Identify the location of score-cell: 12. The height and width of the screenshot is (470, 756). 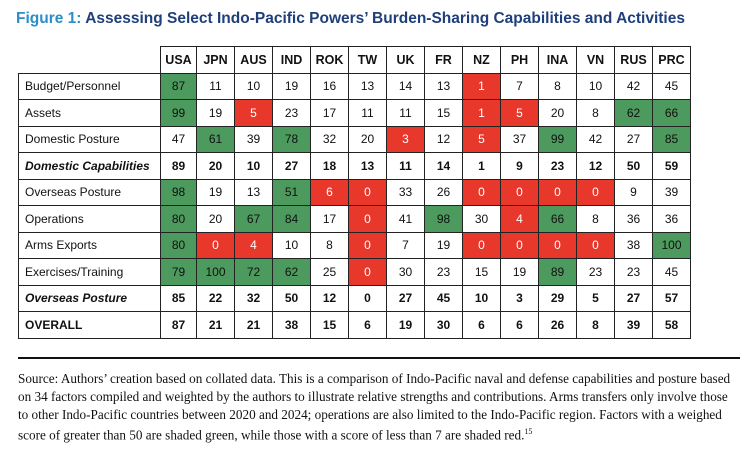
(595, 166).